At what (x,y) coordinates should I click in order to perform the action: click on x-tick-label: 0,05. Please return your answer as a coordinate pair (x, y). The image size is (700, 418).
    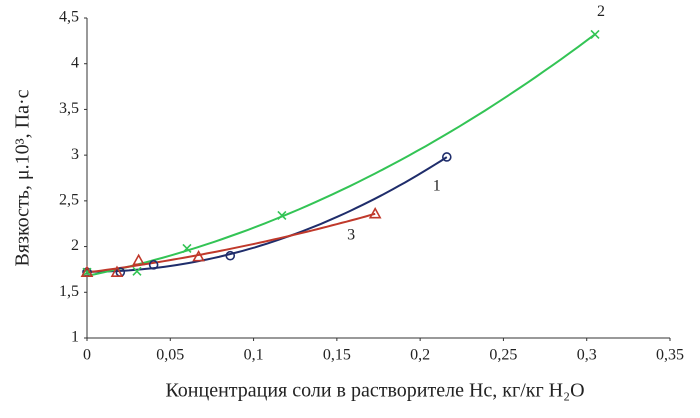
    Looking at the image, I should click on (170, 355).